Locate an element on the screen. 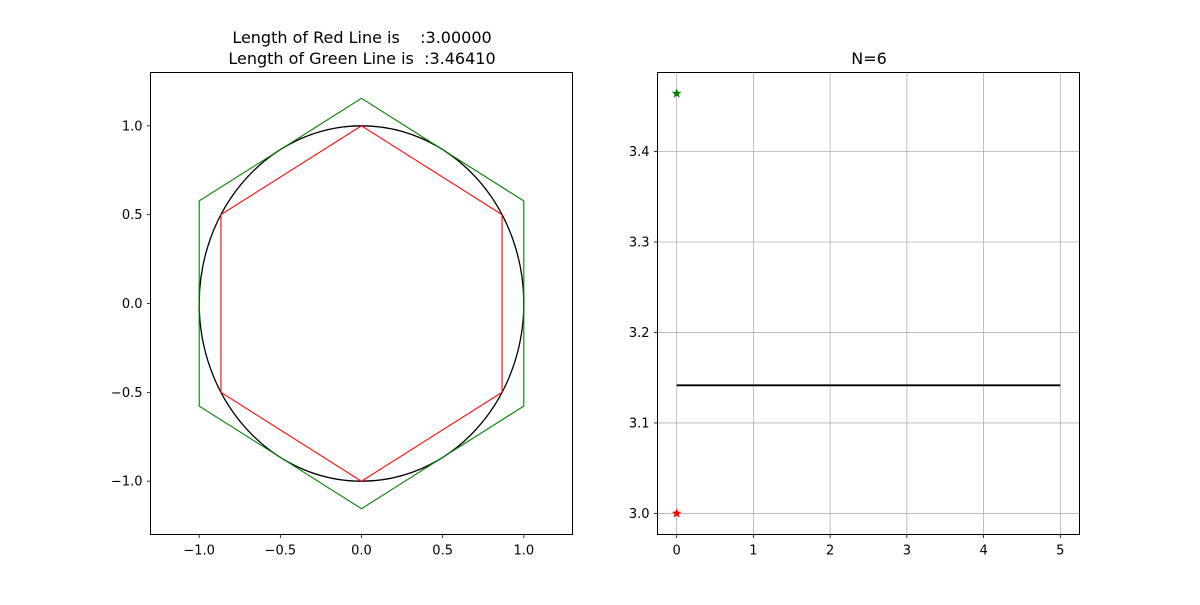 This screenshot has width=1200, height=605. right-green-star-marker is located at coordinates (676, 93).